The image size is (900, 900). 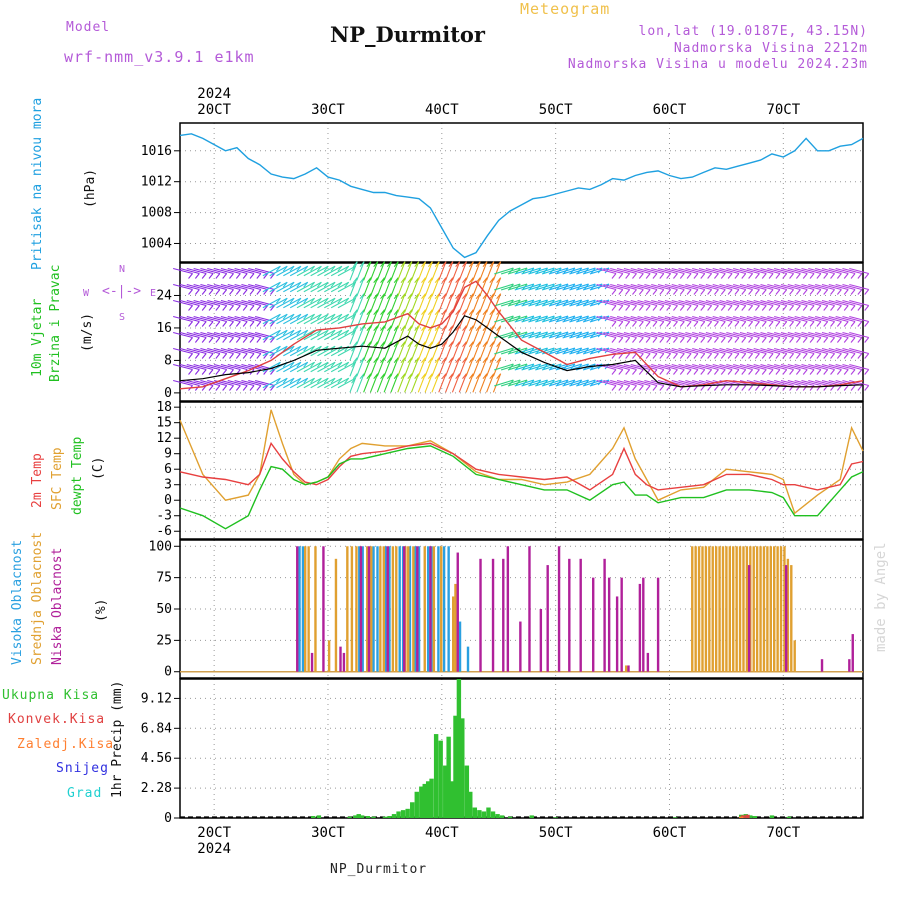 I want to click on total-precip-bar, so click(x=488, y=812).